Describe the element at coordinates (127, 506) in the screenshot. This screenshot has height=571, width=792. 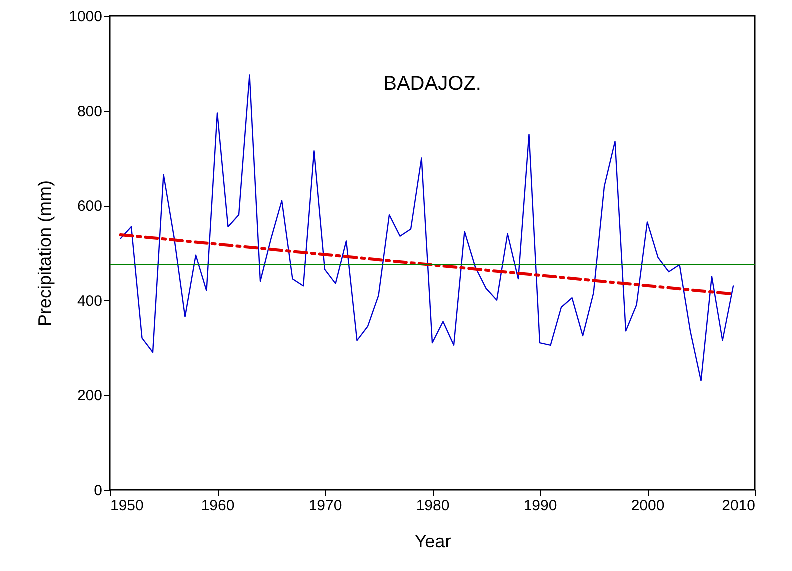
I see `x-tick-label: 1950` at that location.